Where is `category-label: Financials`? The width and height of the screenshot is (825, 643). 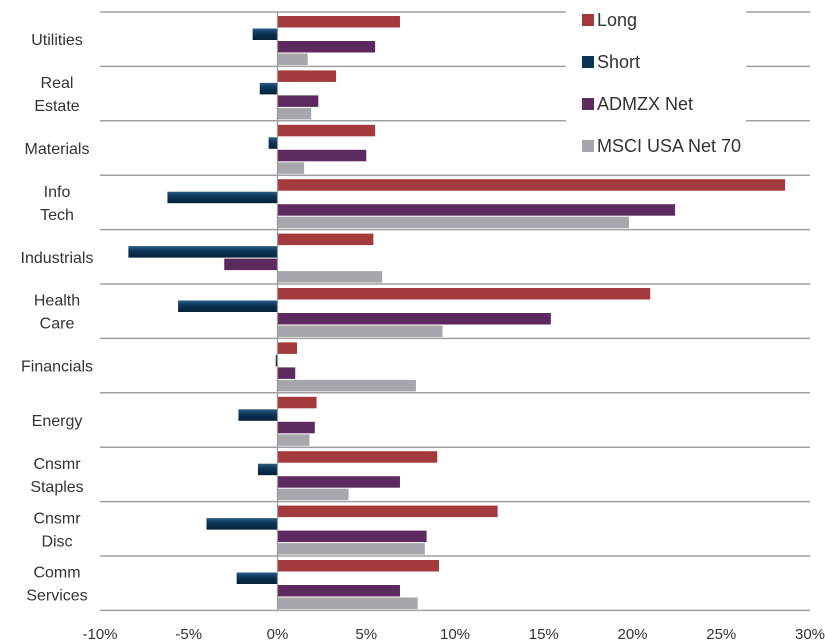 category-label: Financials is located at coordinates (57, 367).